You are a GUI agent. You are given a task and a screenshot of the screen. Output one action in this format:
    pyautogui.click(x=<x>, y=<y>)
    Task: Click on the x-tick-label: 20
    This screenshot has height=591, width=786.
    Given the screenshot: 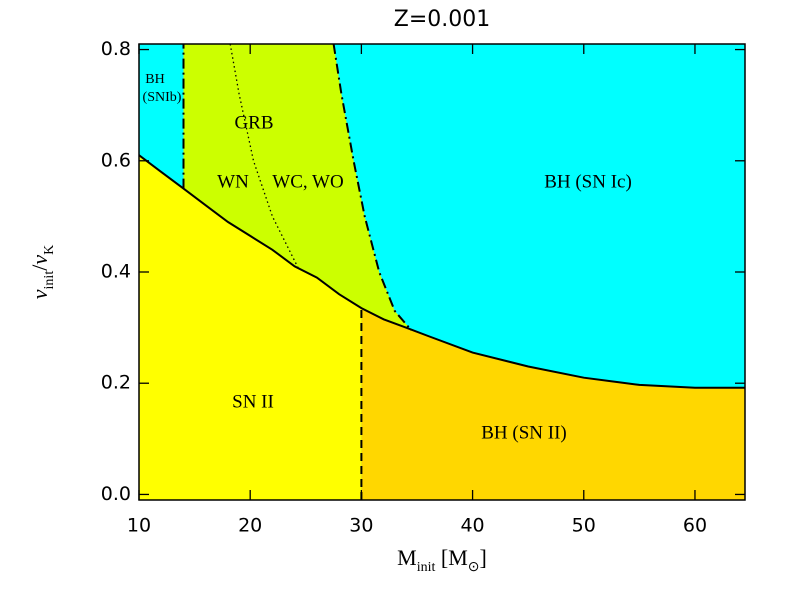 What is the action you would take?
    pyautogui.click(x=250, y=526)
    